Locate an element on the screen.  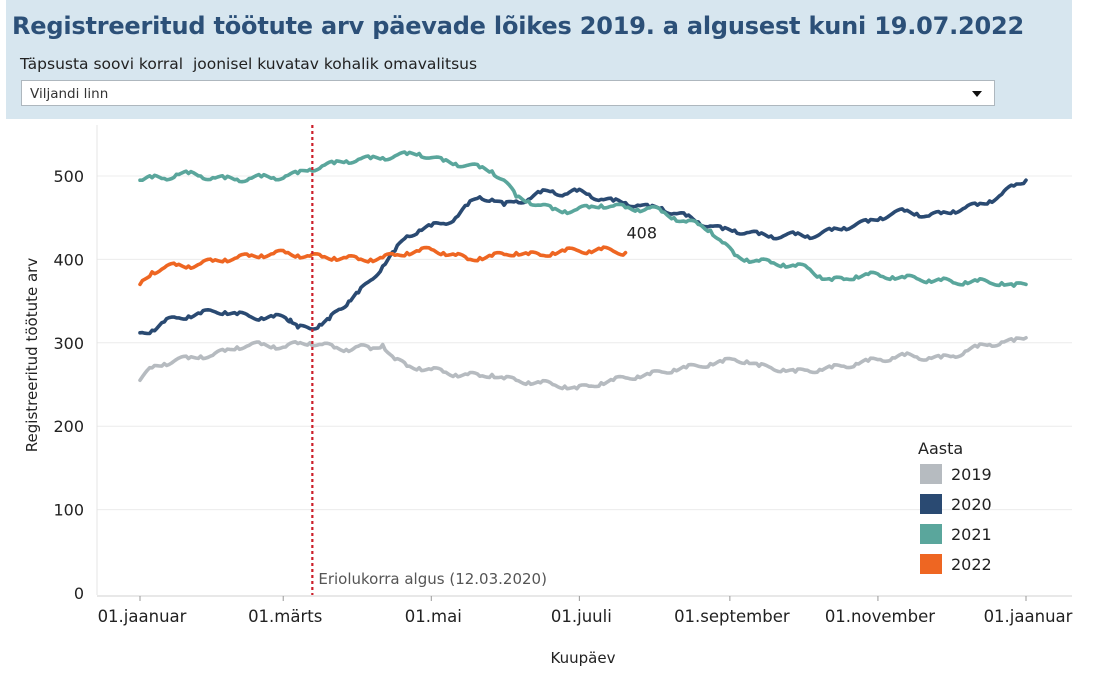
legend: Aasta 2019 2020 2021 2022 is located at coordinates (955, 506).